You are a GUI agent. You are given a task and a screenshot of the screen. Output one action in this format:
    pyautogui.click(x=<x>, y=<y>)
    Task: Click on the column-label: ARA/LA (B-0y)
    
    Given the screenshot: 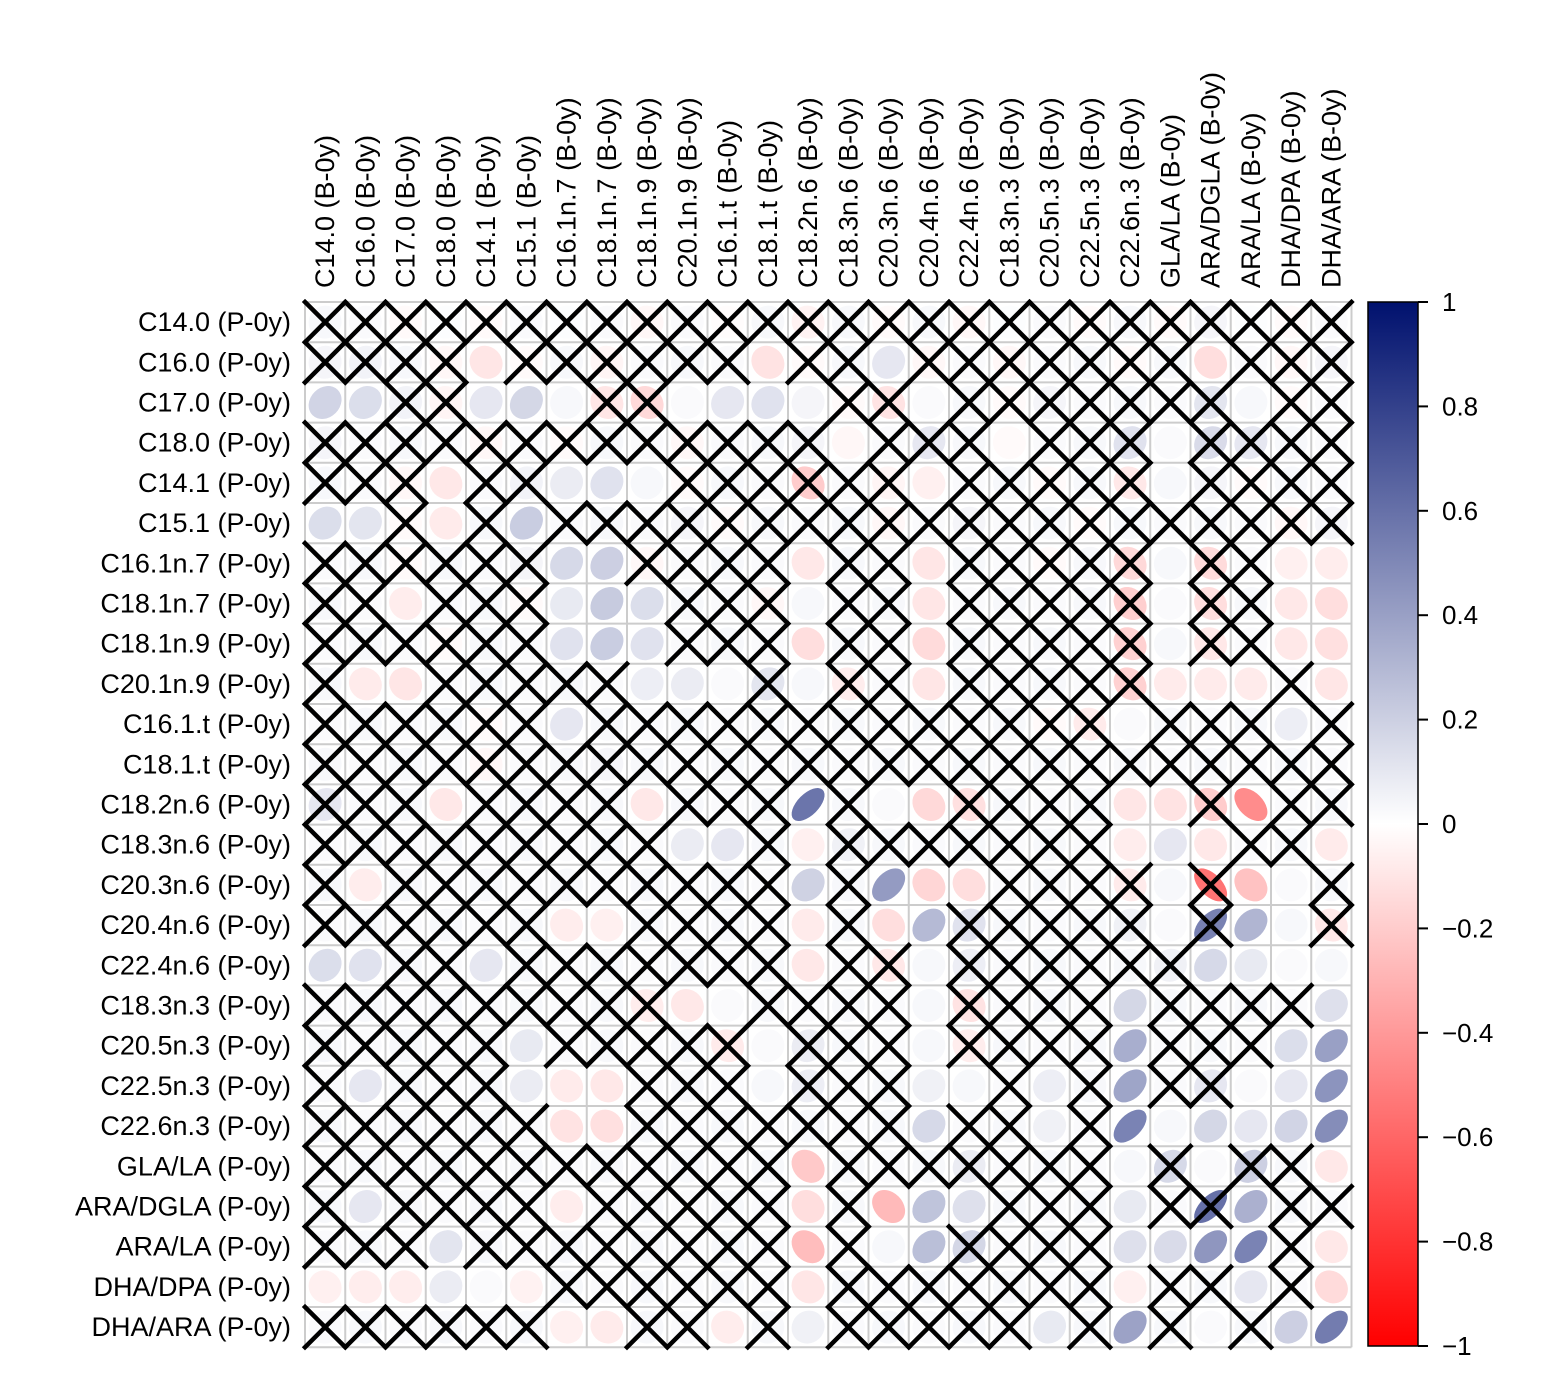 What is the action you would take?
    pyautogui.click(x=1251, y=200)
    